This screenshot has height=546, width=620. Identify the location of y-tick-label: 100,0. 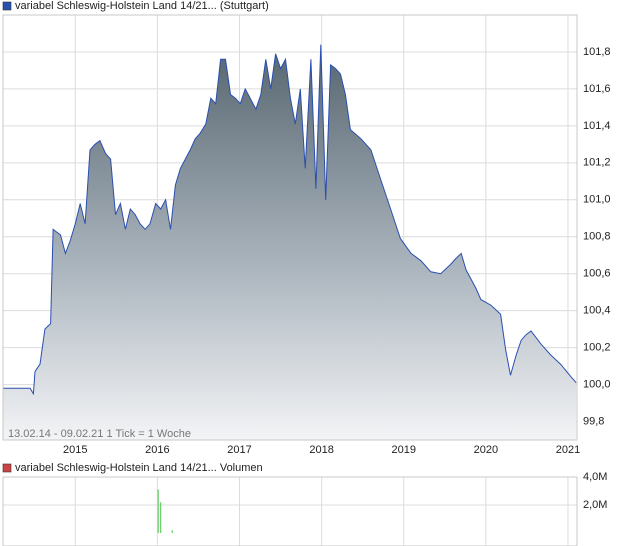
(597, 384).